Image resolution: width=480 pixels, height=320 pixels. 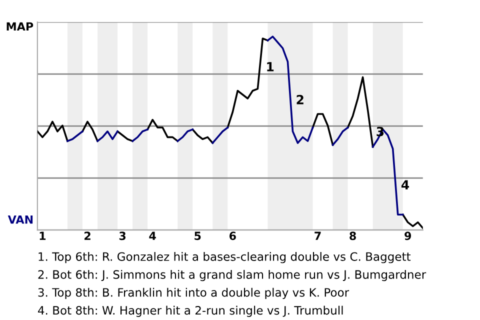 What do you see at coordinates (20, 220) in the screenshot?
I see `text: VAN` at bounding box center [20, 220].